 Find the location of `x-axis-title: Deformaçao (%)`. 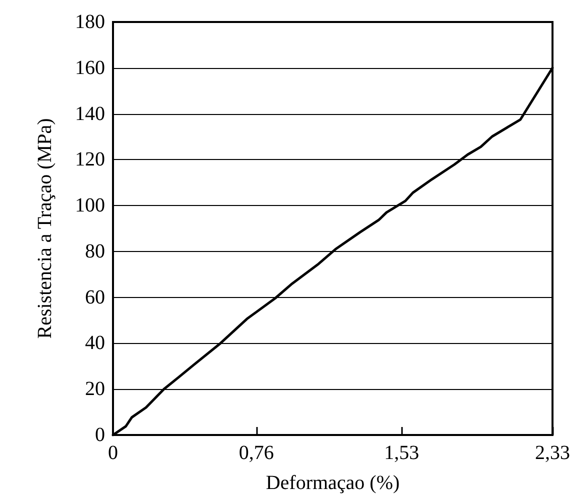

x-axis-title: Deformaçao (%) is located at coordinates (333, 483).